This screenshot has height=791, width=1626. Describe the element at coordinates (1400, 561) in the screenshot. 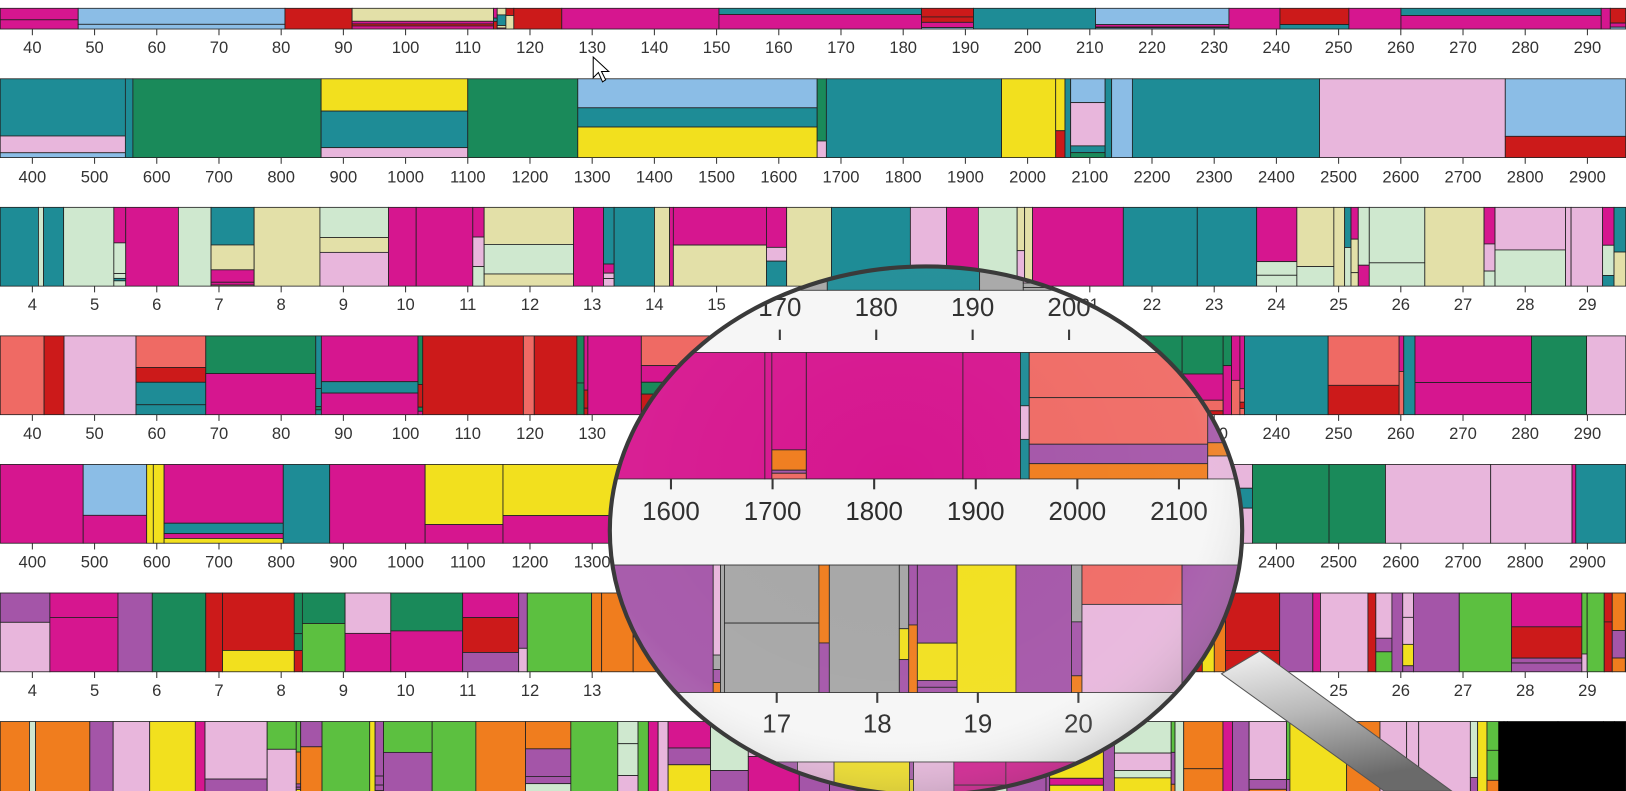

I see `axis-label: 2600` at that location.